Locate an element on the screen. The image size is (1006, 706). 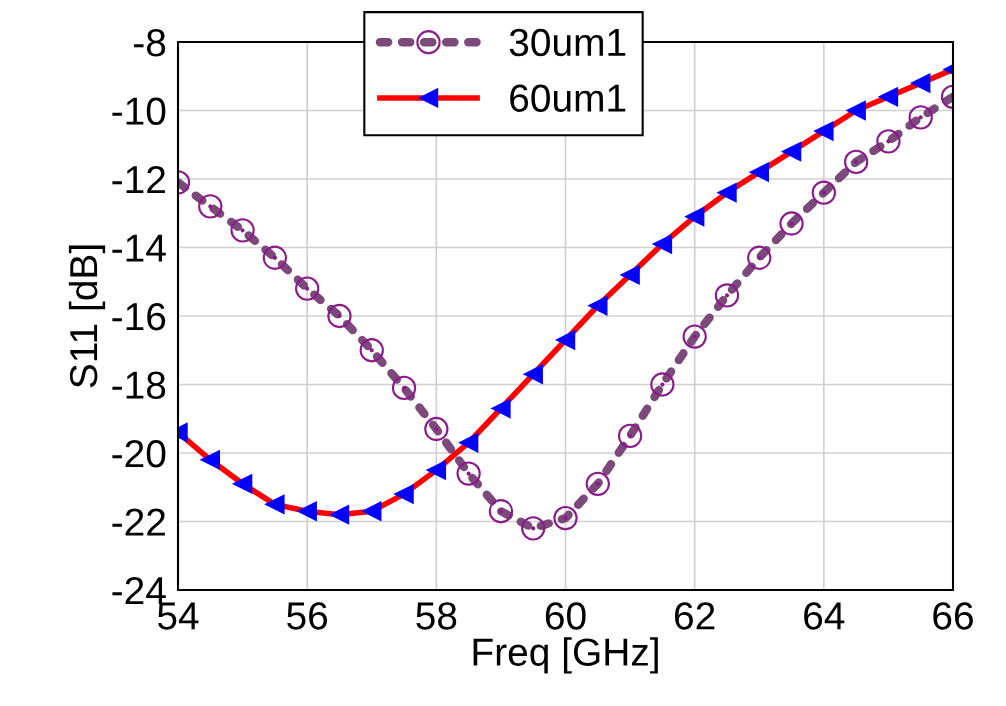
y-tick-label: -18 is located at coordinates (139, 385).